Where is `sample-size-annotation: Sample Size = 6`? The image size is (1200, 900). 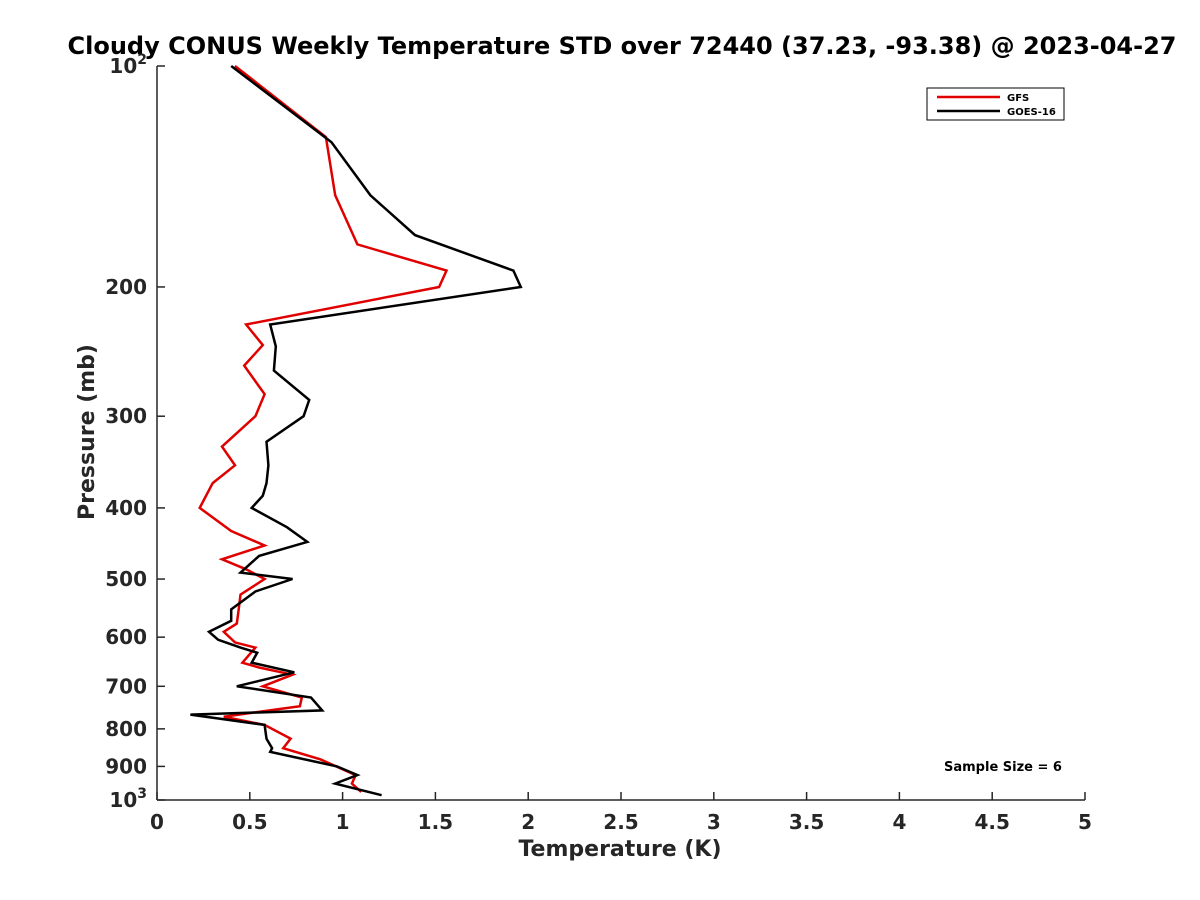
sample-size-annotation: Sample Size = 6 is located at coordinates (1003, 767).